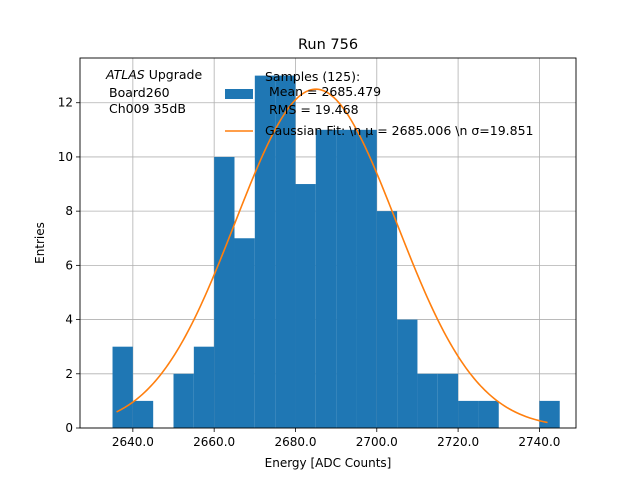 Image resolution: width=640 pixels, height=480 pixels. Describe the element at coordinates (65, 103) in the screenshot. I see `y-tick-label: 12` at that location.